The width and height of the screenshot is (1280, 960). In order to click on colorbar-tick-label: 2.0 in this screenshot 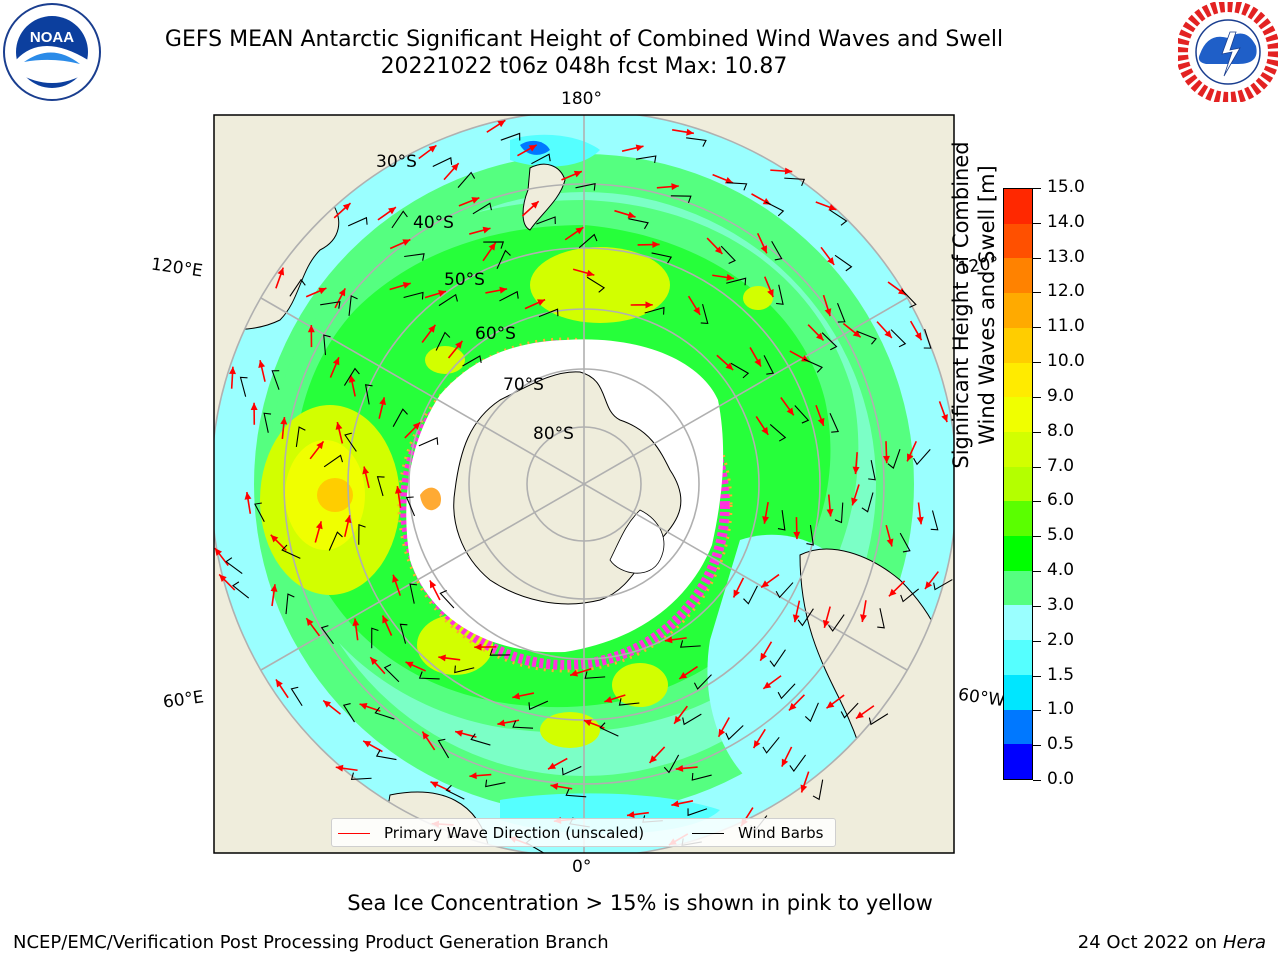, I will do `click(1061, 639)`.